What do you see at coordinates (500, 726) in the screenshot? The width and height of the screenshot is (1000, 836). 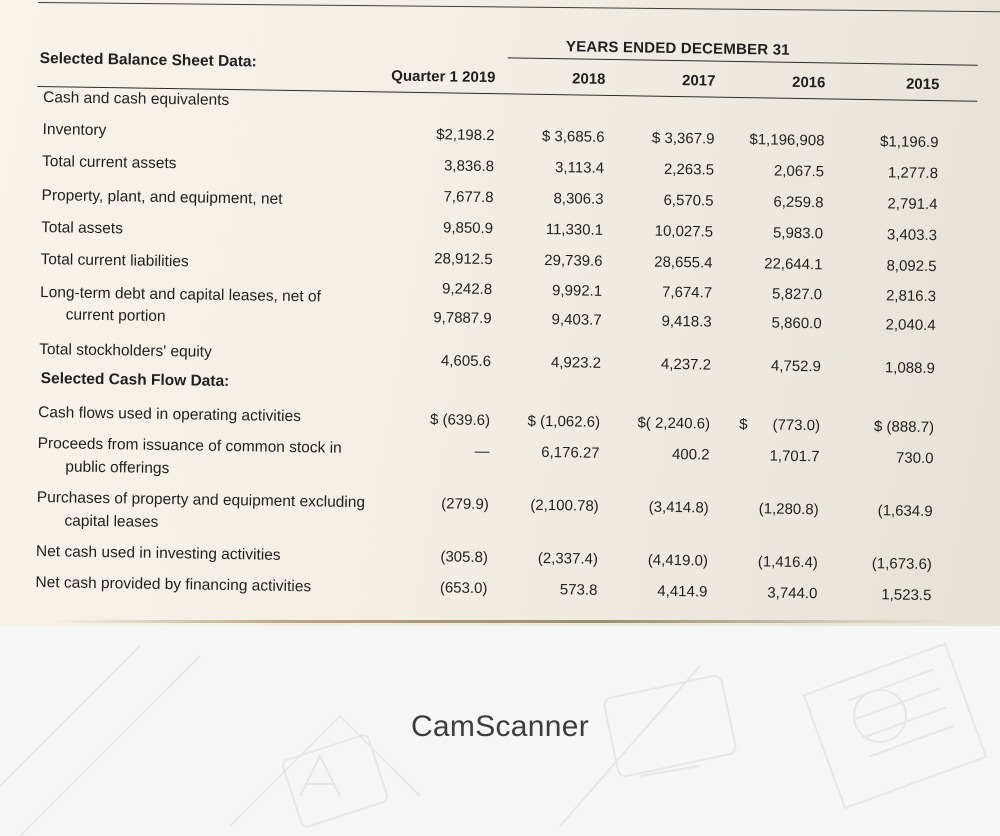 I see `camscanner-brand-label: CamScanner` at bounding box center [500, 726].